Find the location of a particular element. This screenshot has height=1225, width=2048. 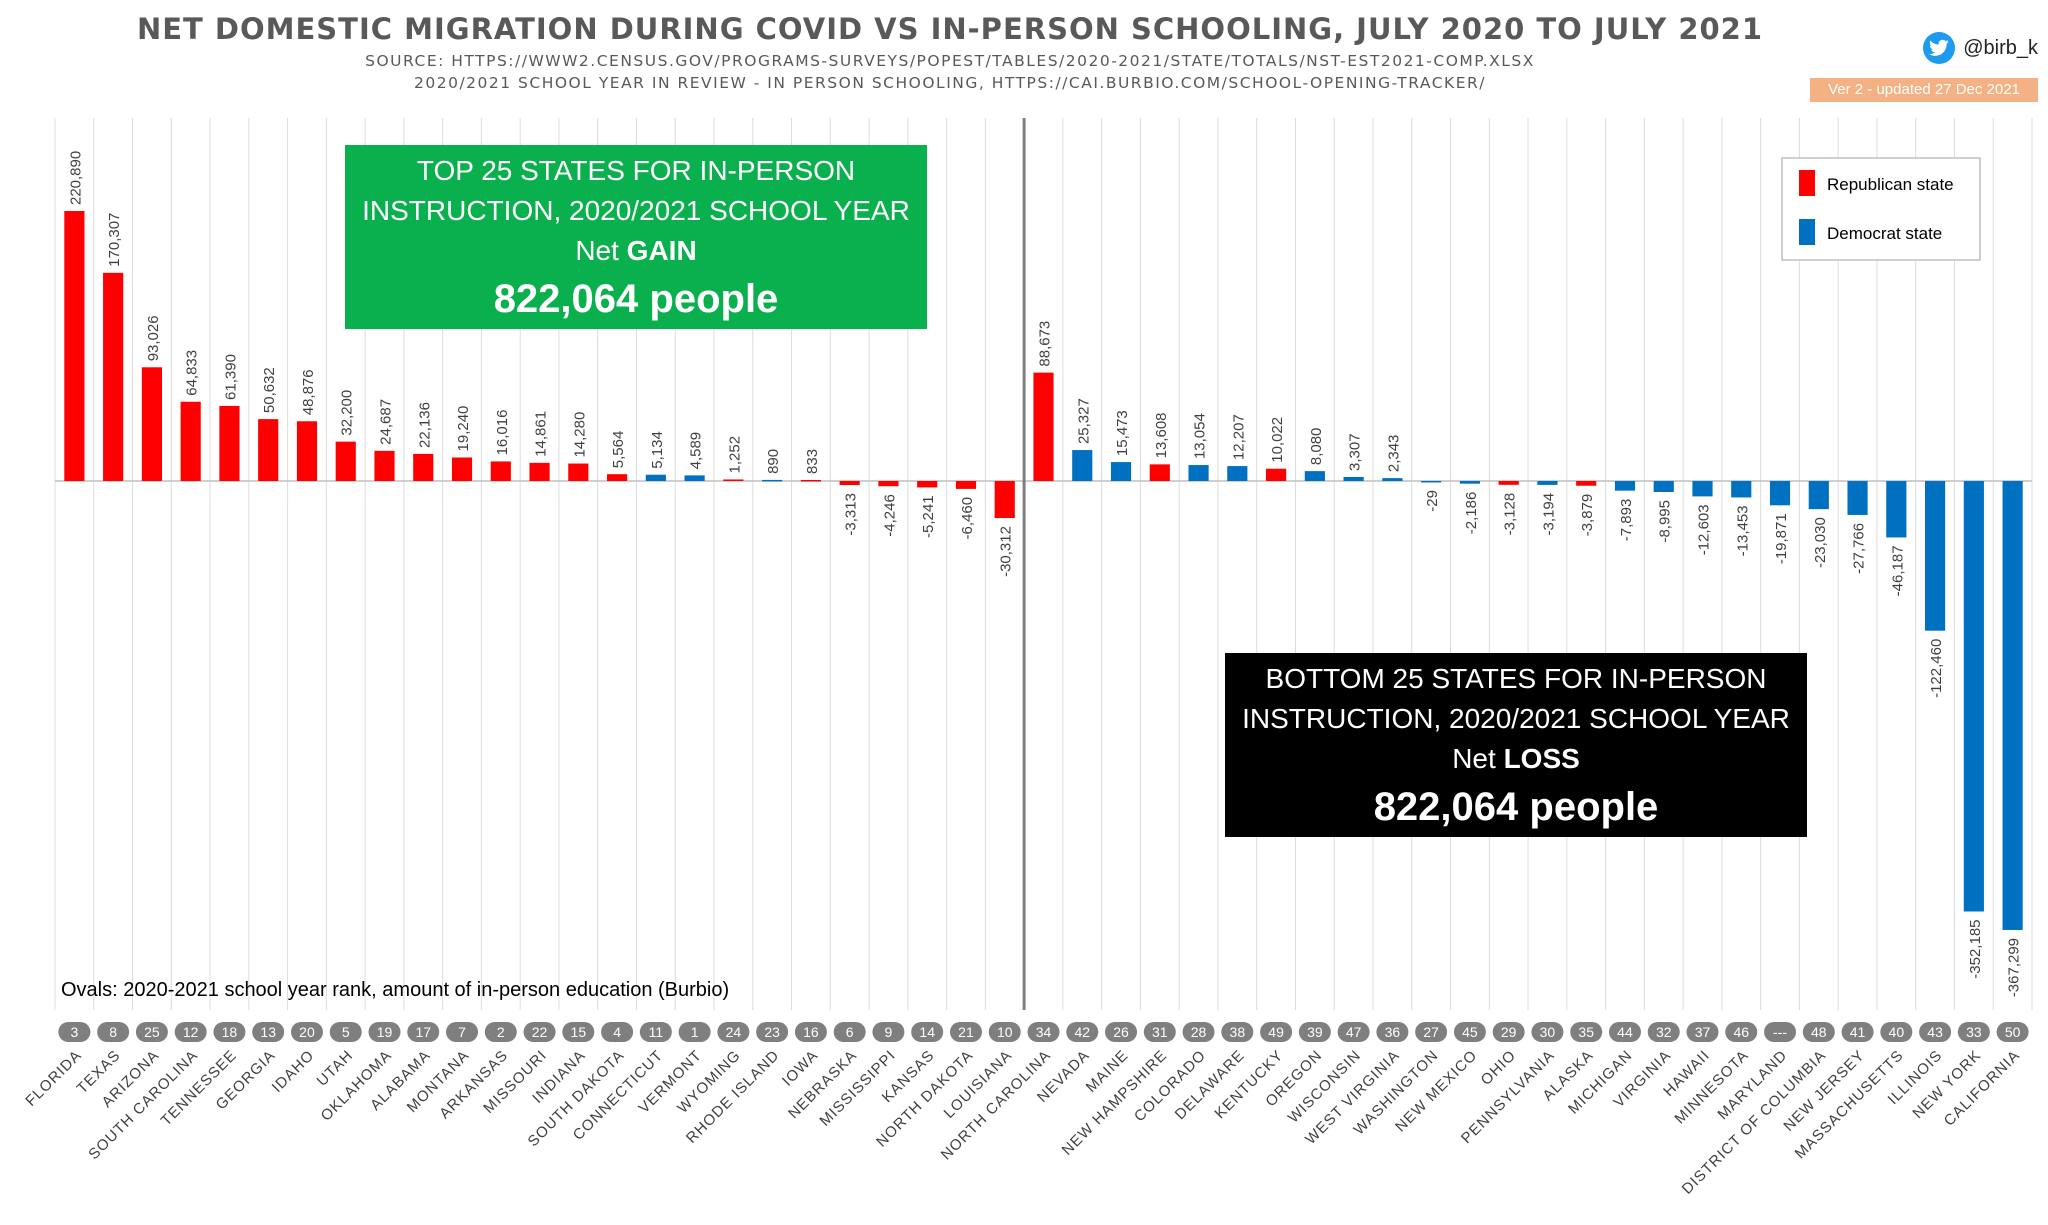

bar-washington is located at coordinates (1431, 482).